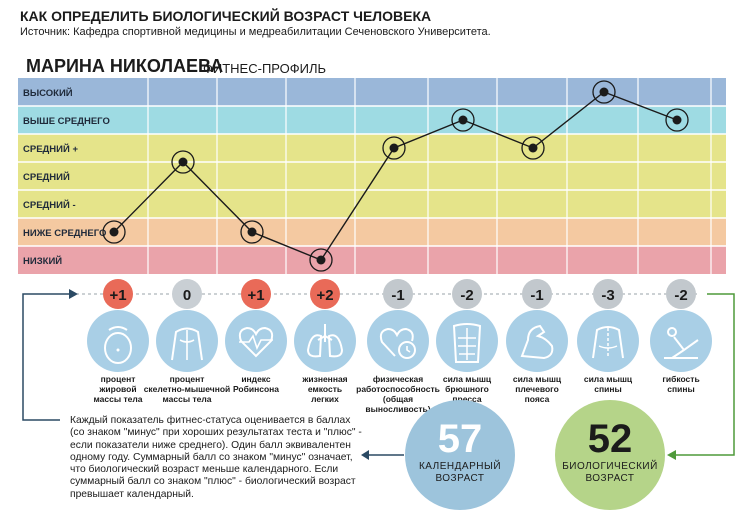 The width and height of the screenshot is (754, 520). Describe the element at coordinates (460, 472) in the screenshot. I see `calendar-age-caption: КАЛЕНДАРНЫЙ ВОЗРАСТ` at that location.